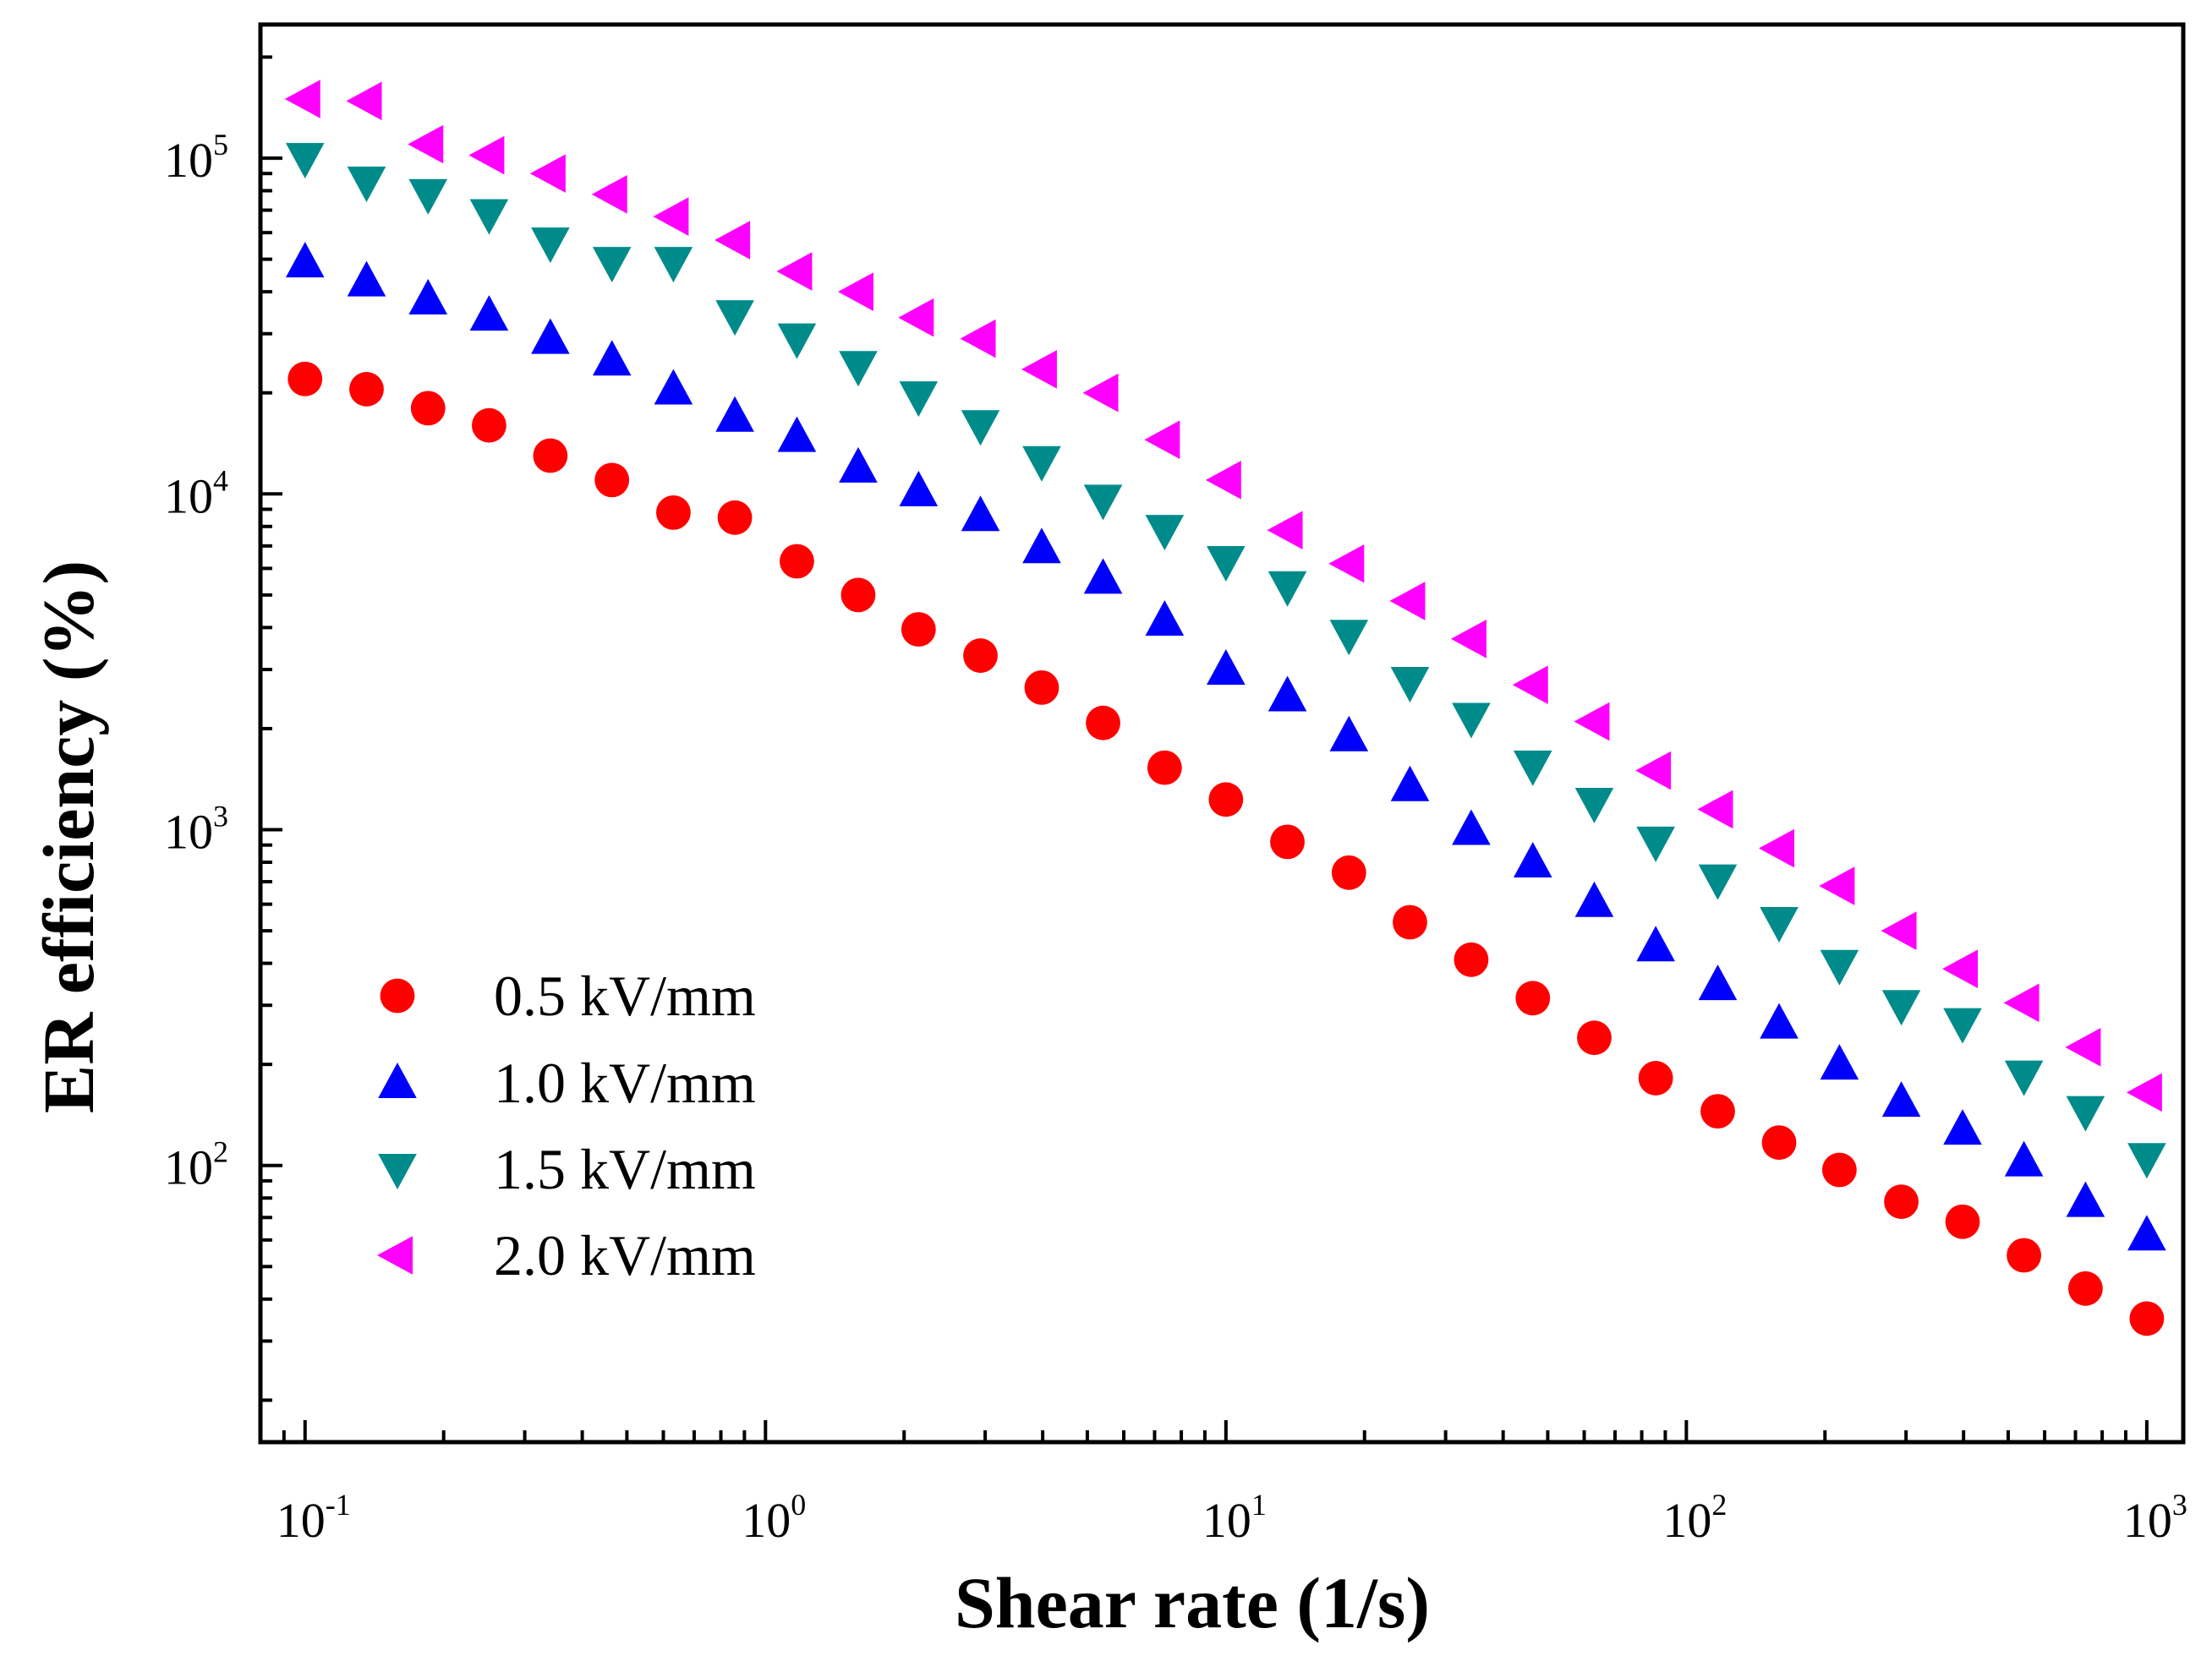 The image size is (2212, 1656). What do you see at coordinates (397, 1080) in the screenshot?
I see `legend-marker-1.0` at bounding box center [397, 1080].